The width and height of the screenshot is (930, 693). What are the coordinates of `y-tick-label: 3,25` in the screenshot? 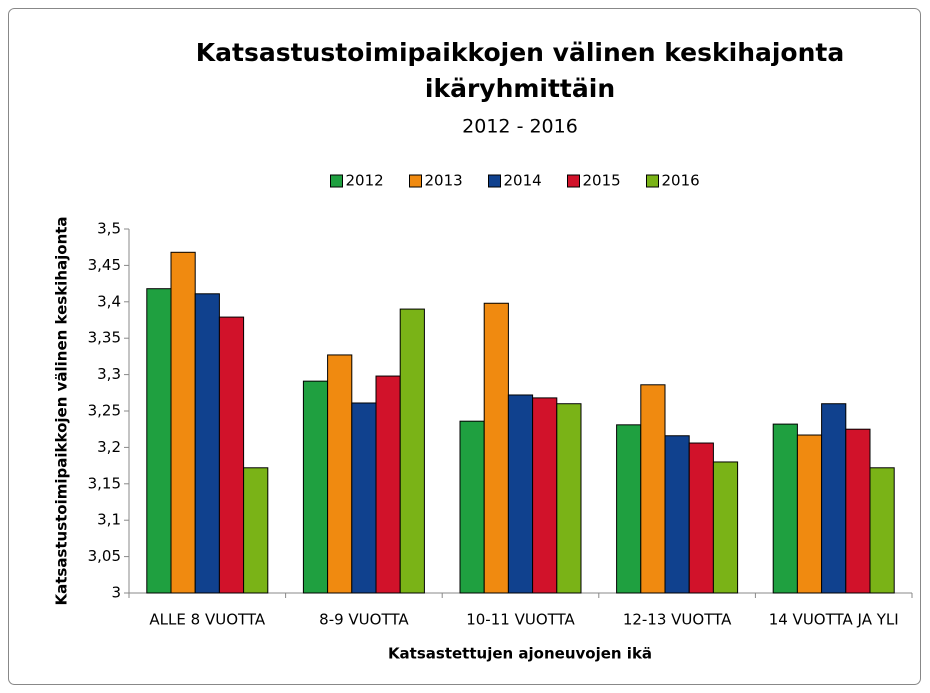 It's located at (104, 411).